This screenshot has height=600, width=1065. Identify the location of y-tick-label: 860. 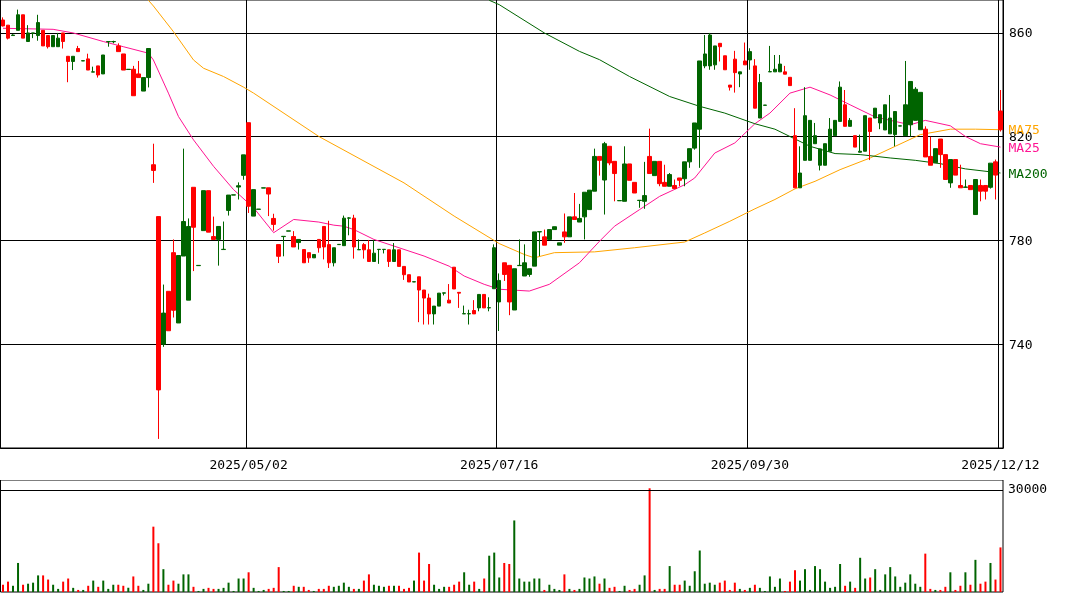
(1021, 33).